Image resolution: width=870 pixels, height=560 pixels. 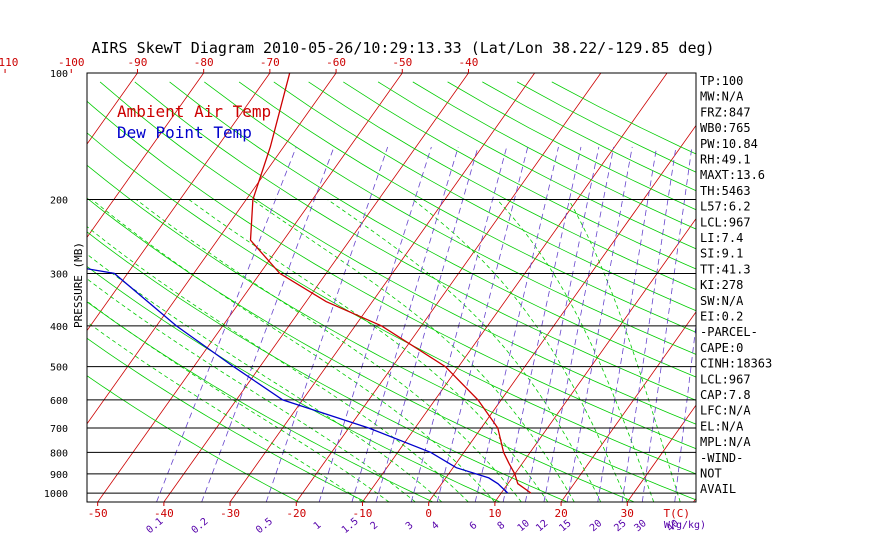 I want to click on pressure-tick-label: 700, so click(x=59, y=429).